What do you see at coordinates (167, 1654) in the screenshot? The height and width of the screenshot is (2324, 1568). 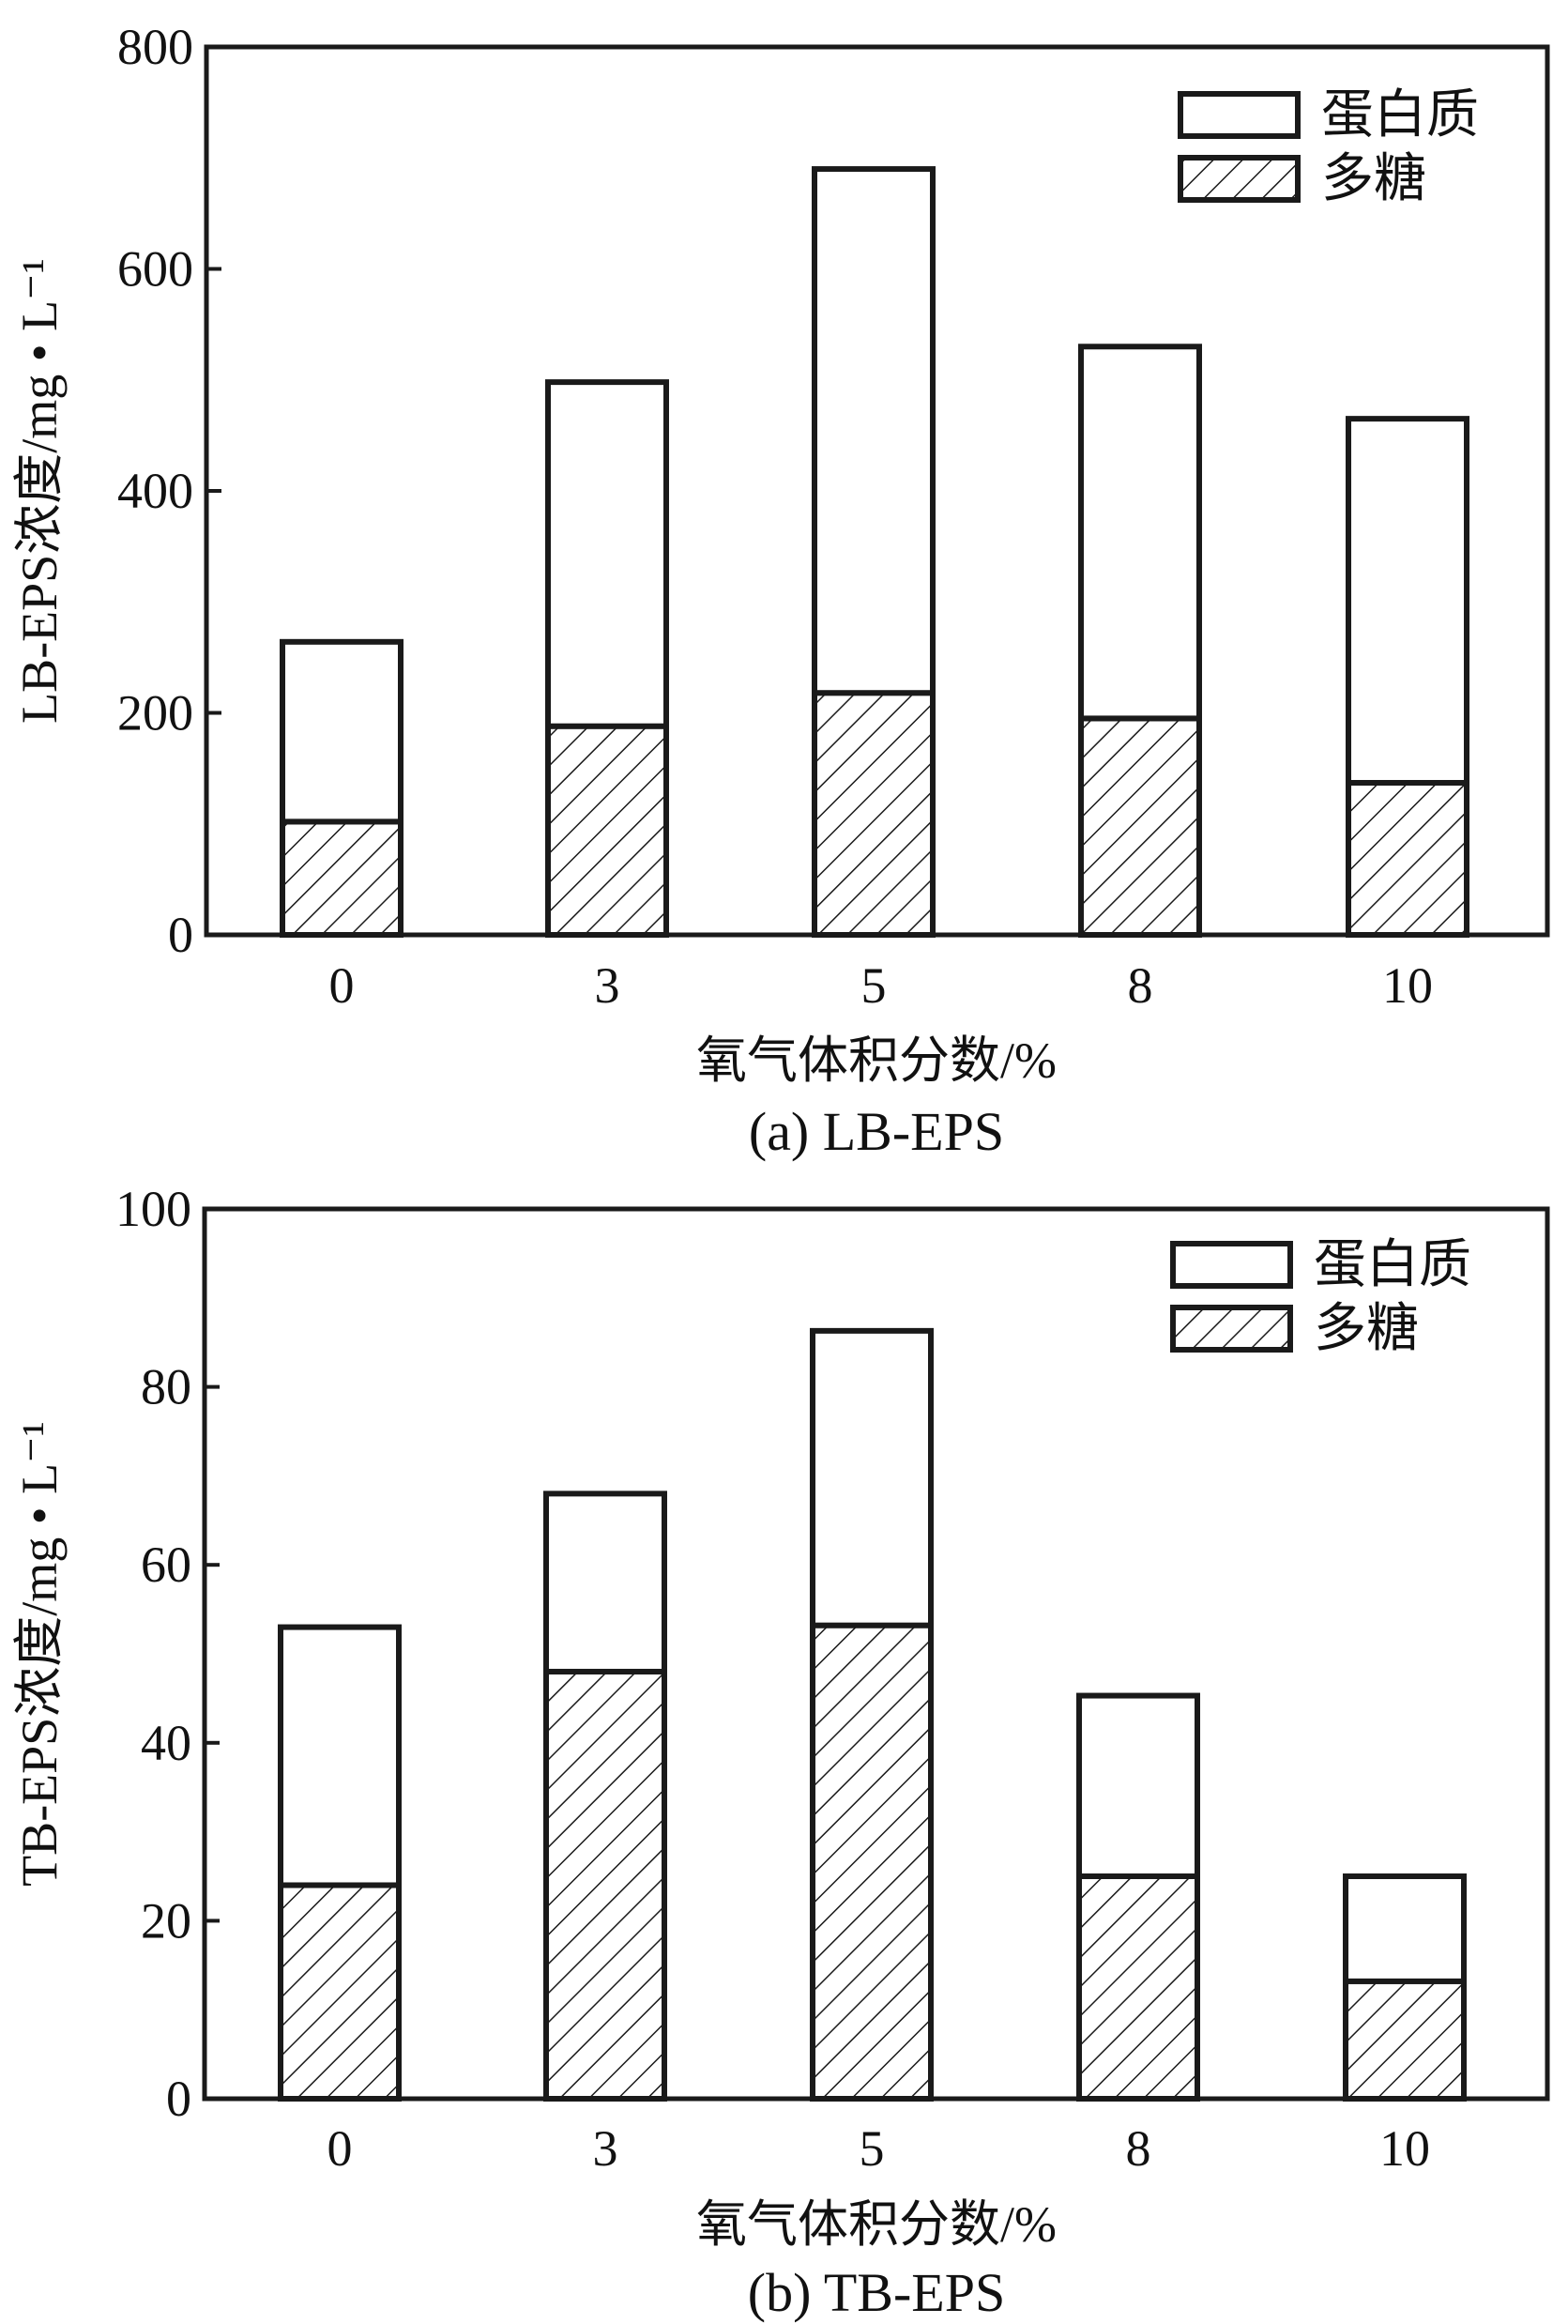 I see `y-axis: 0 20 40 60 80 100` at bounding box center [167, 1654].